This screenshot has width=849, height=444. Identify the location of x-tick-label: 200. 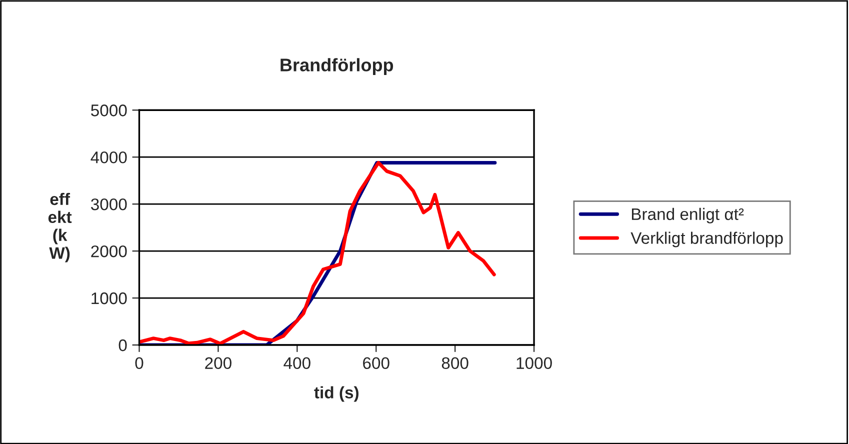
(218, 363).